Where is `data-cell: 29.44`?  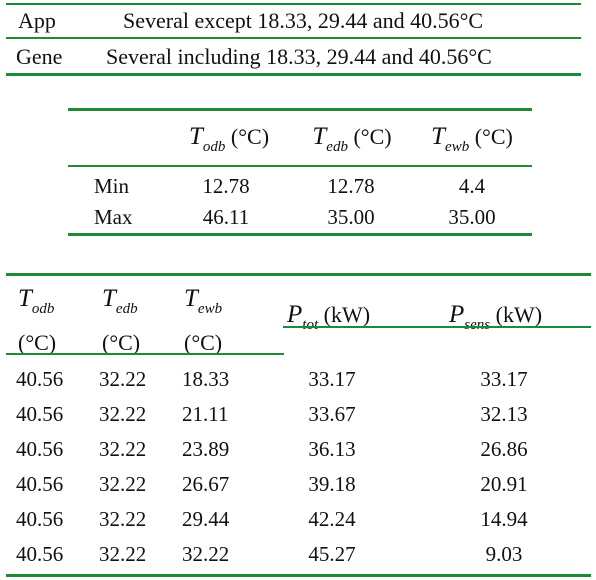 data-cell: 29.44 is located at coordinates (206, 519).